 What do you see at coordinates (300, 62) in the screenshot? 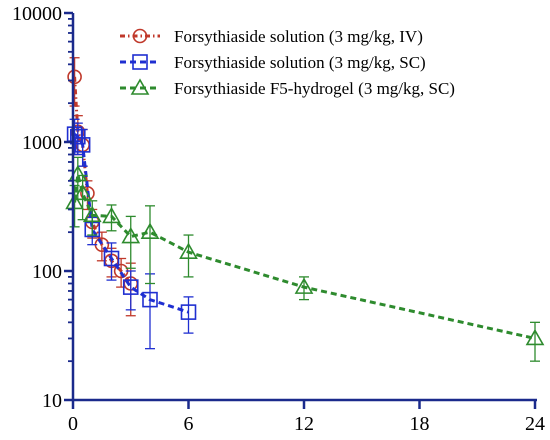
I see `legend-label: Forsythiaside solution (3 mg/kg, SC)` at bounding box center [300, 62].